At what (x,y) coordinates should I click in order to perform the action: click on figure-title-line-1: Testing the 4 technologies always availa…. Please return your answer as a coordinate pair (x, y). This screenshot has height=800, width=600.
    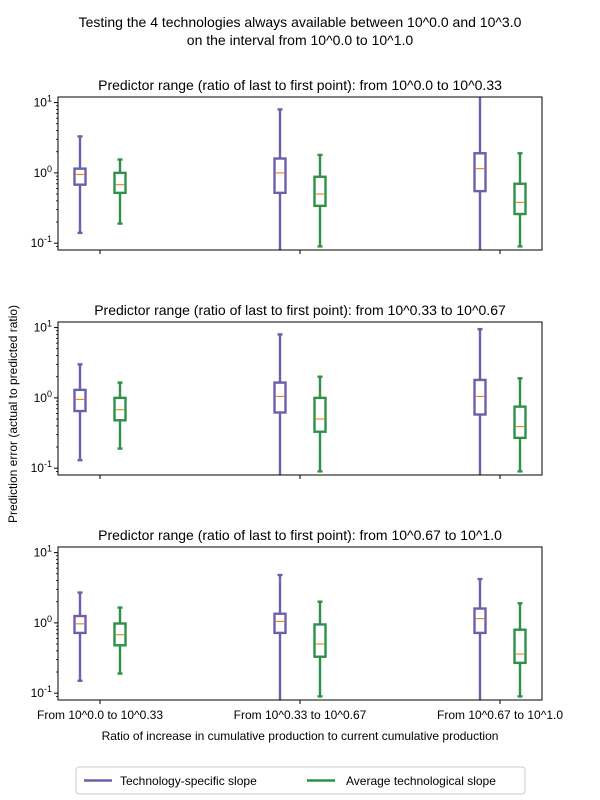
    Looking at the image, I should click on (300, 22).